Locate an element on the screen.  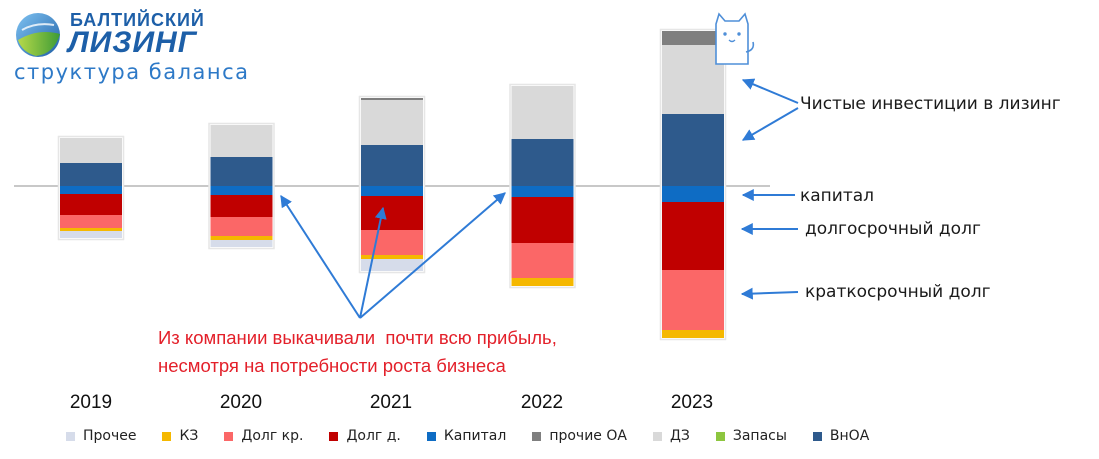
bar-segment-2023-ДЗ is located at coordinates (693, 79).